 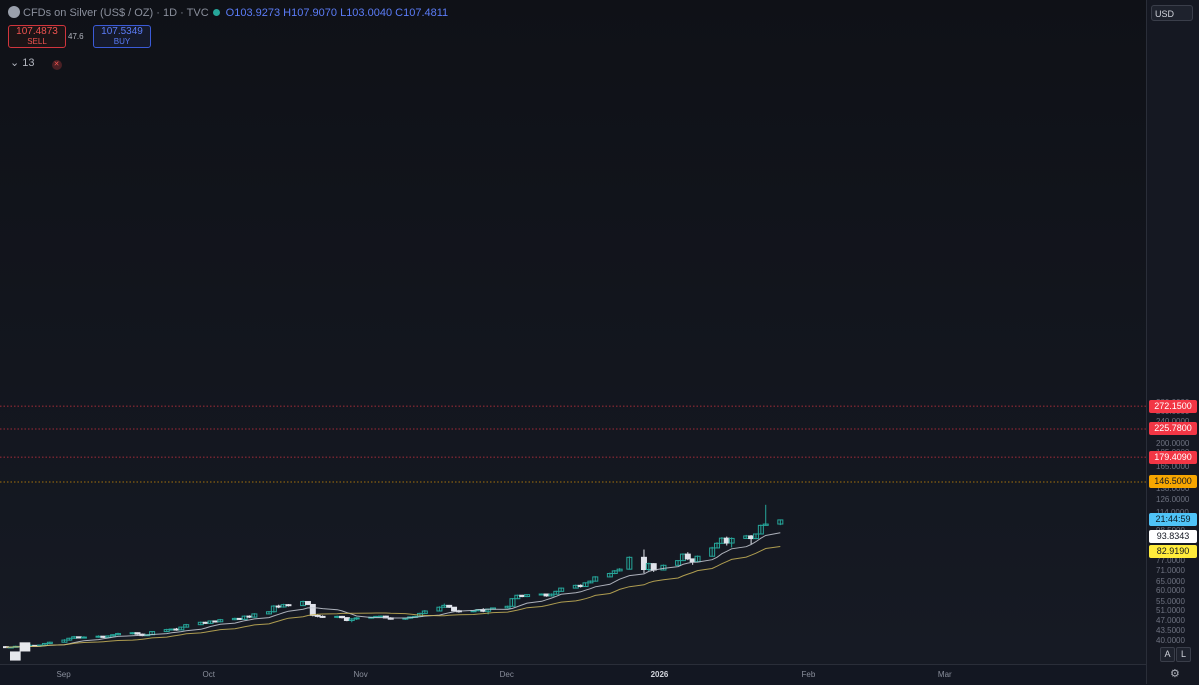 What do you see at coordinates (1173, 552) in the screenshot?
I see `ma-slow-badge: 82.9190` at bounding box center [1173, 552].